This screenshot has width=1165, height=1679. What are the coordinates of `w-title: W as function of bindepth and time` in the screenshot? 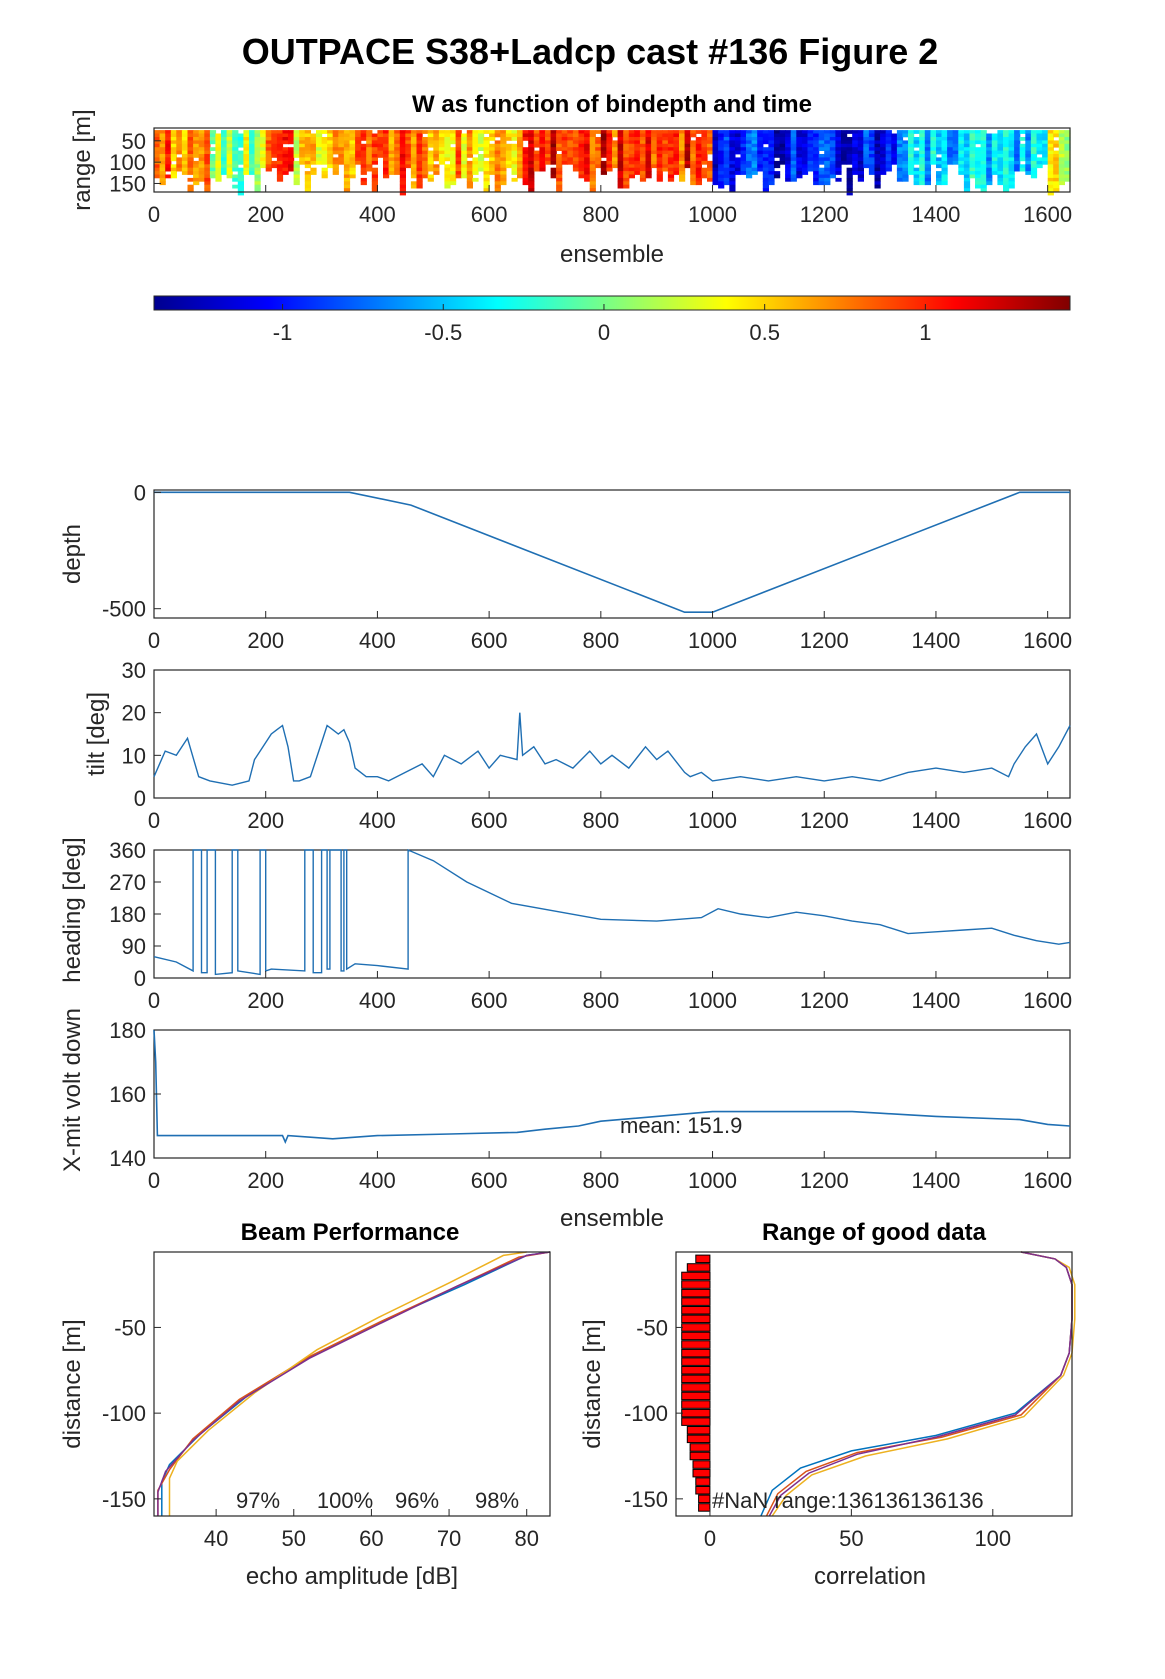 It's located at (612, 104).